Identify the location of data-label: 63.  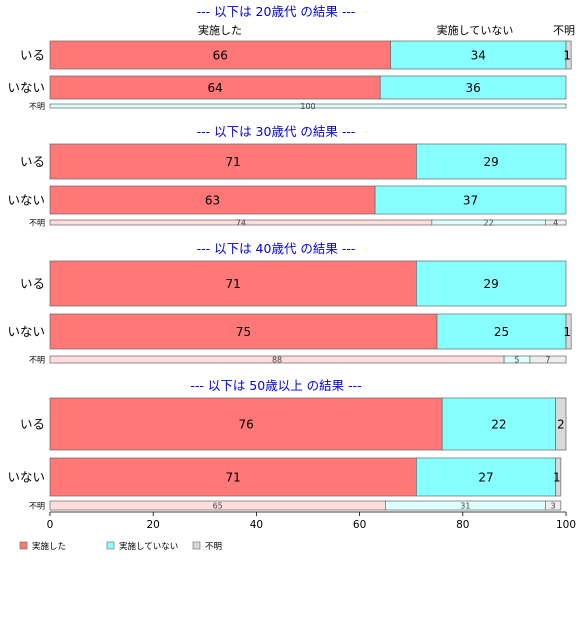
(212, 201).